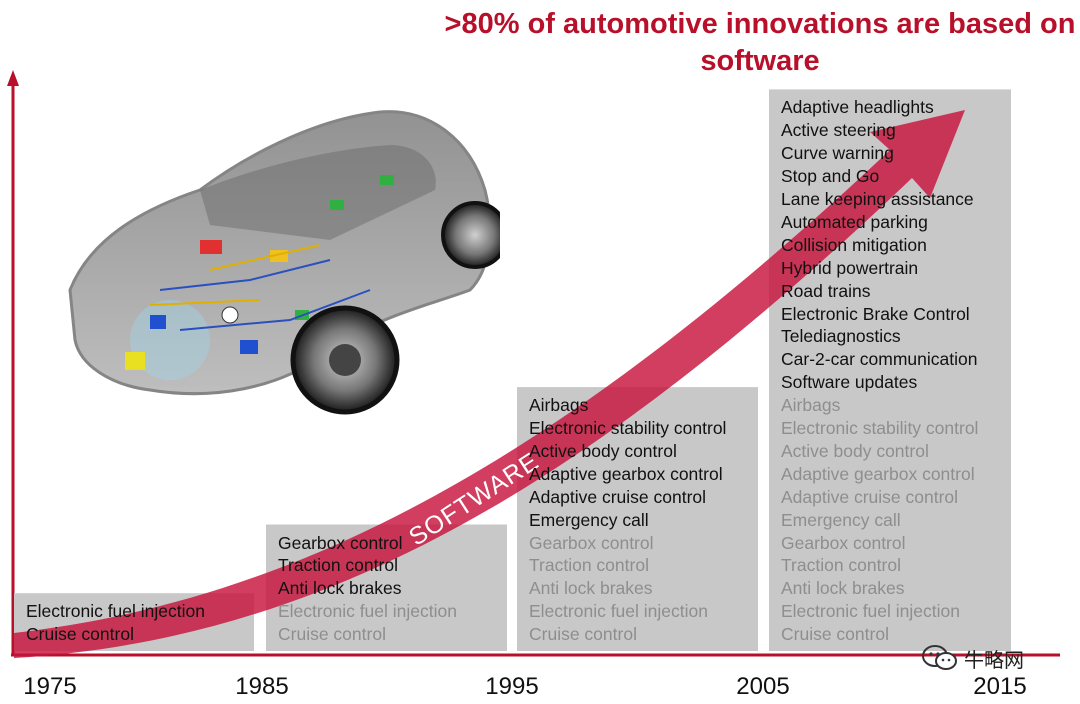 The width and height of the screenshot is (1080, 704). What do you see at coordinates (855, 450) in the screenshot?
I see `carried-feature-item: Active body control` at bounding box center [855, 450].